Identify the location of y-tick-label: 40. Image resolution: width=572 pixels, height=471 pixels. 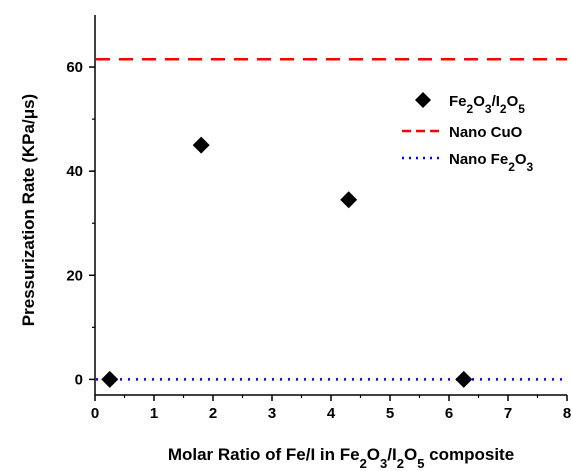
(74, 171).